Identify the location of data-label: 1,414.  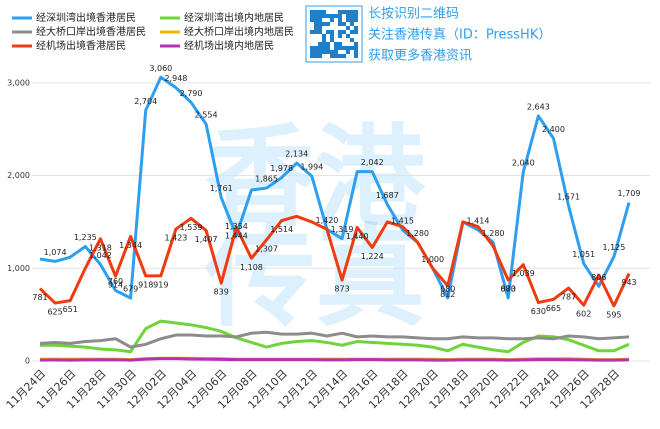
(478, 220).